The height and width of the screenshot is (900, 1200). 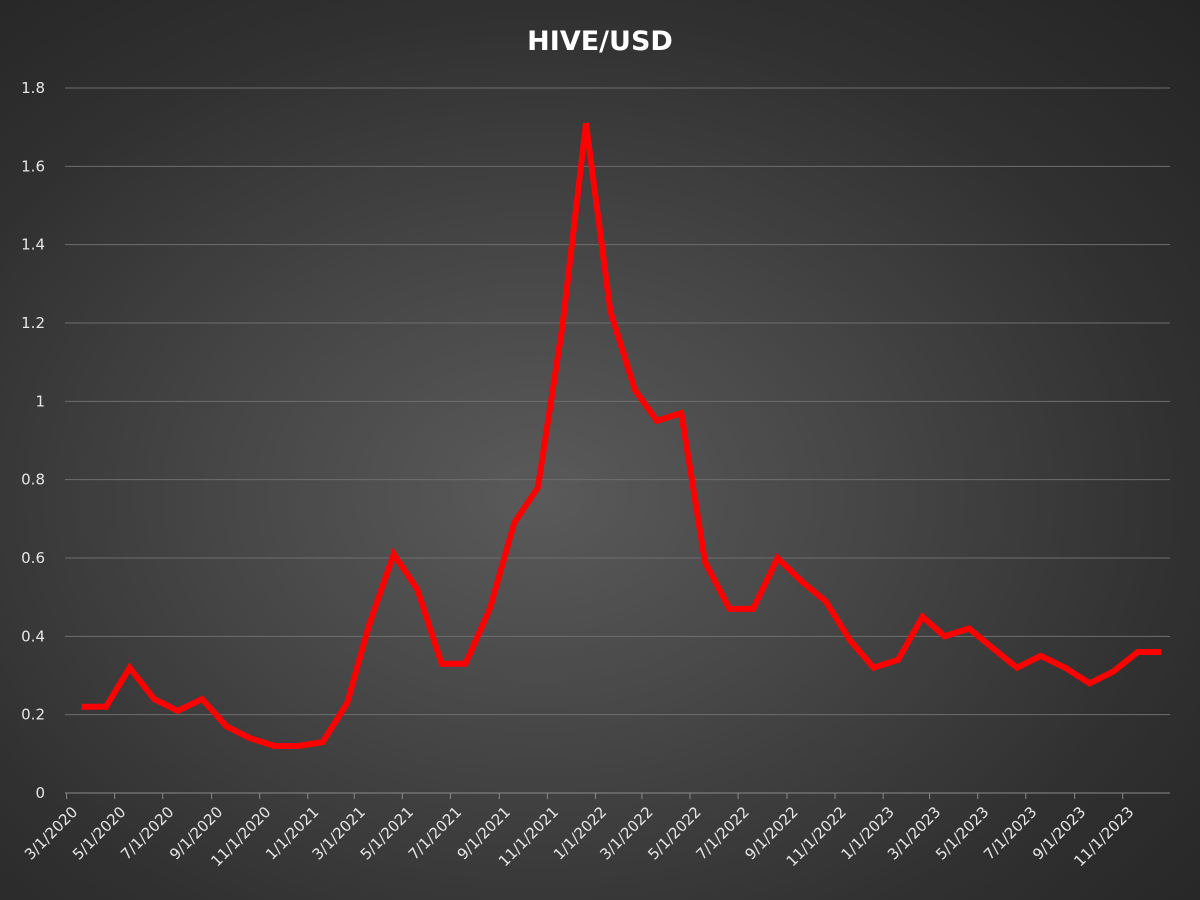 What do you see at coordinates (33, 480) in the screenshot?
I see `y-tick-label: 0.8` at bounding box center [33, 480].